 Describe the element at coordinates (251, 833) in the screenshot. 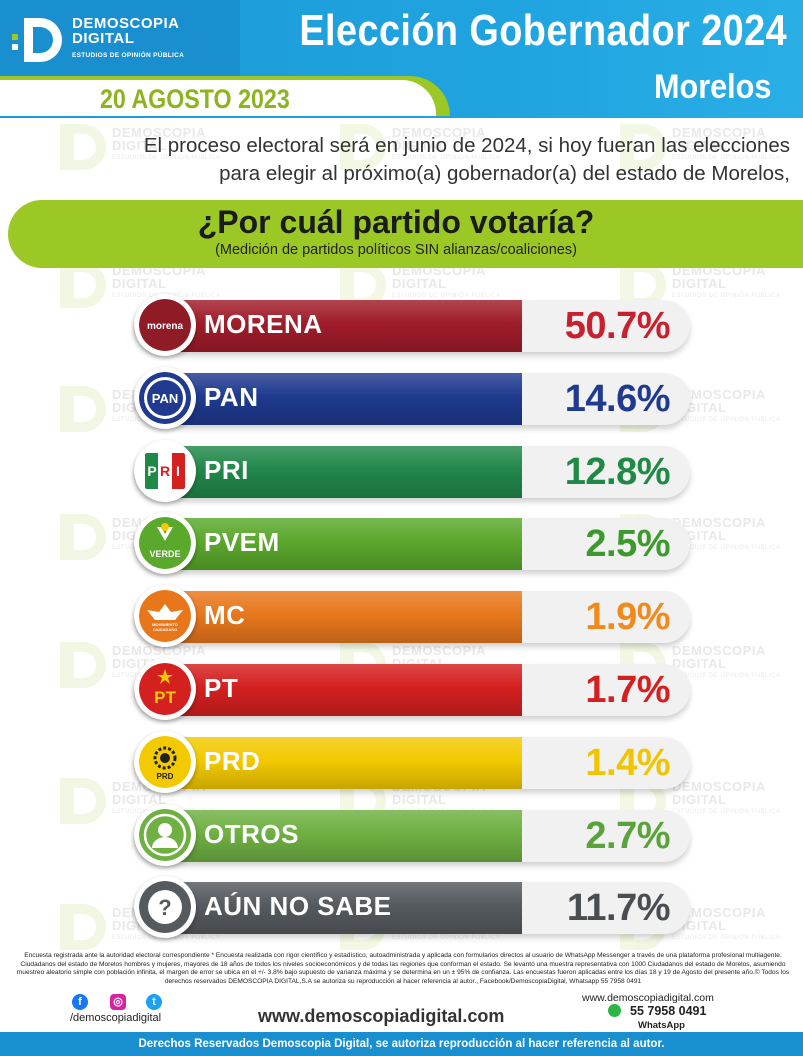

I see `category-label: OTROS` at that location.